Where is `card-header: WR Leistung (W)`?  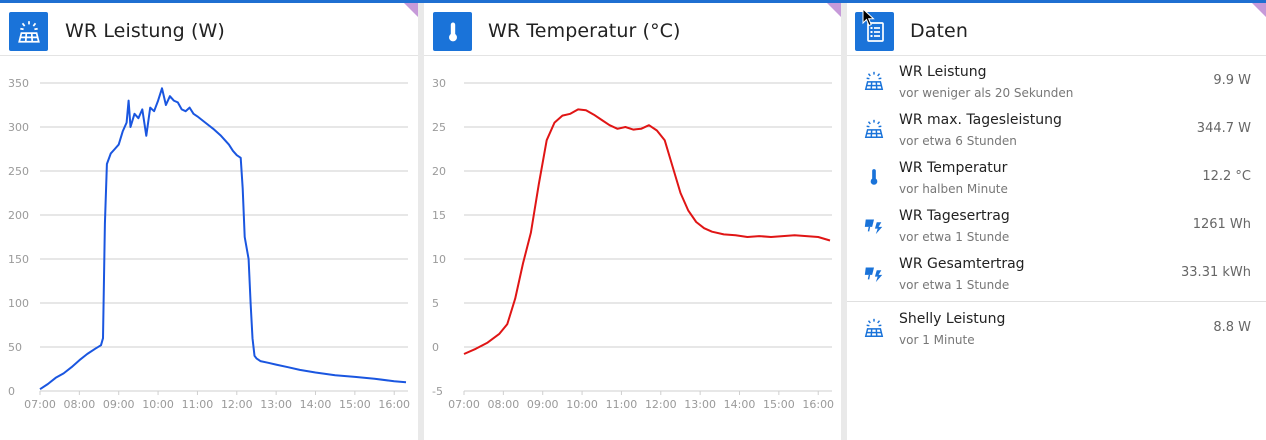
card-header: WR Leistung (W) is located at coordinates (209, 29).